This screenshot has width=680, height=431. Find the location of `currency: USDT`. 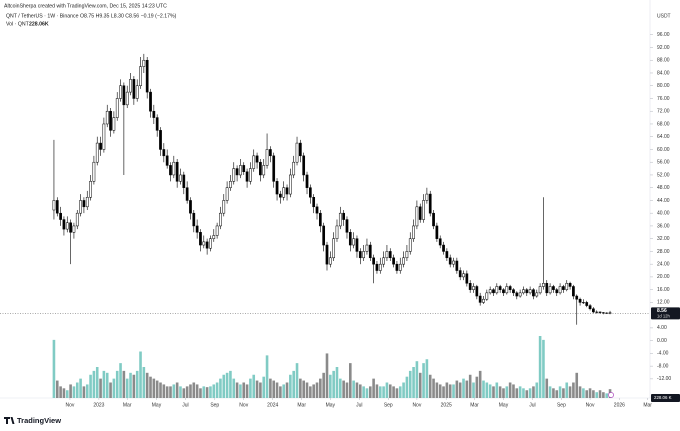

currency: USDT is located at coordinates (664, 16).